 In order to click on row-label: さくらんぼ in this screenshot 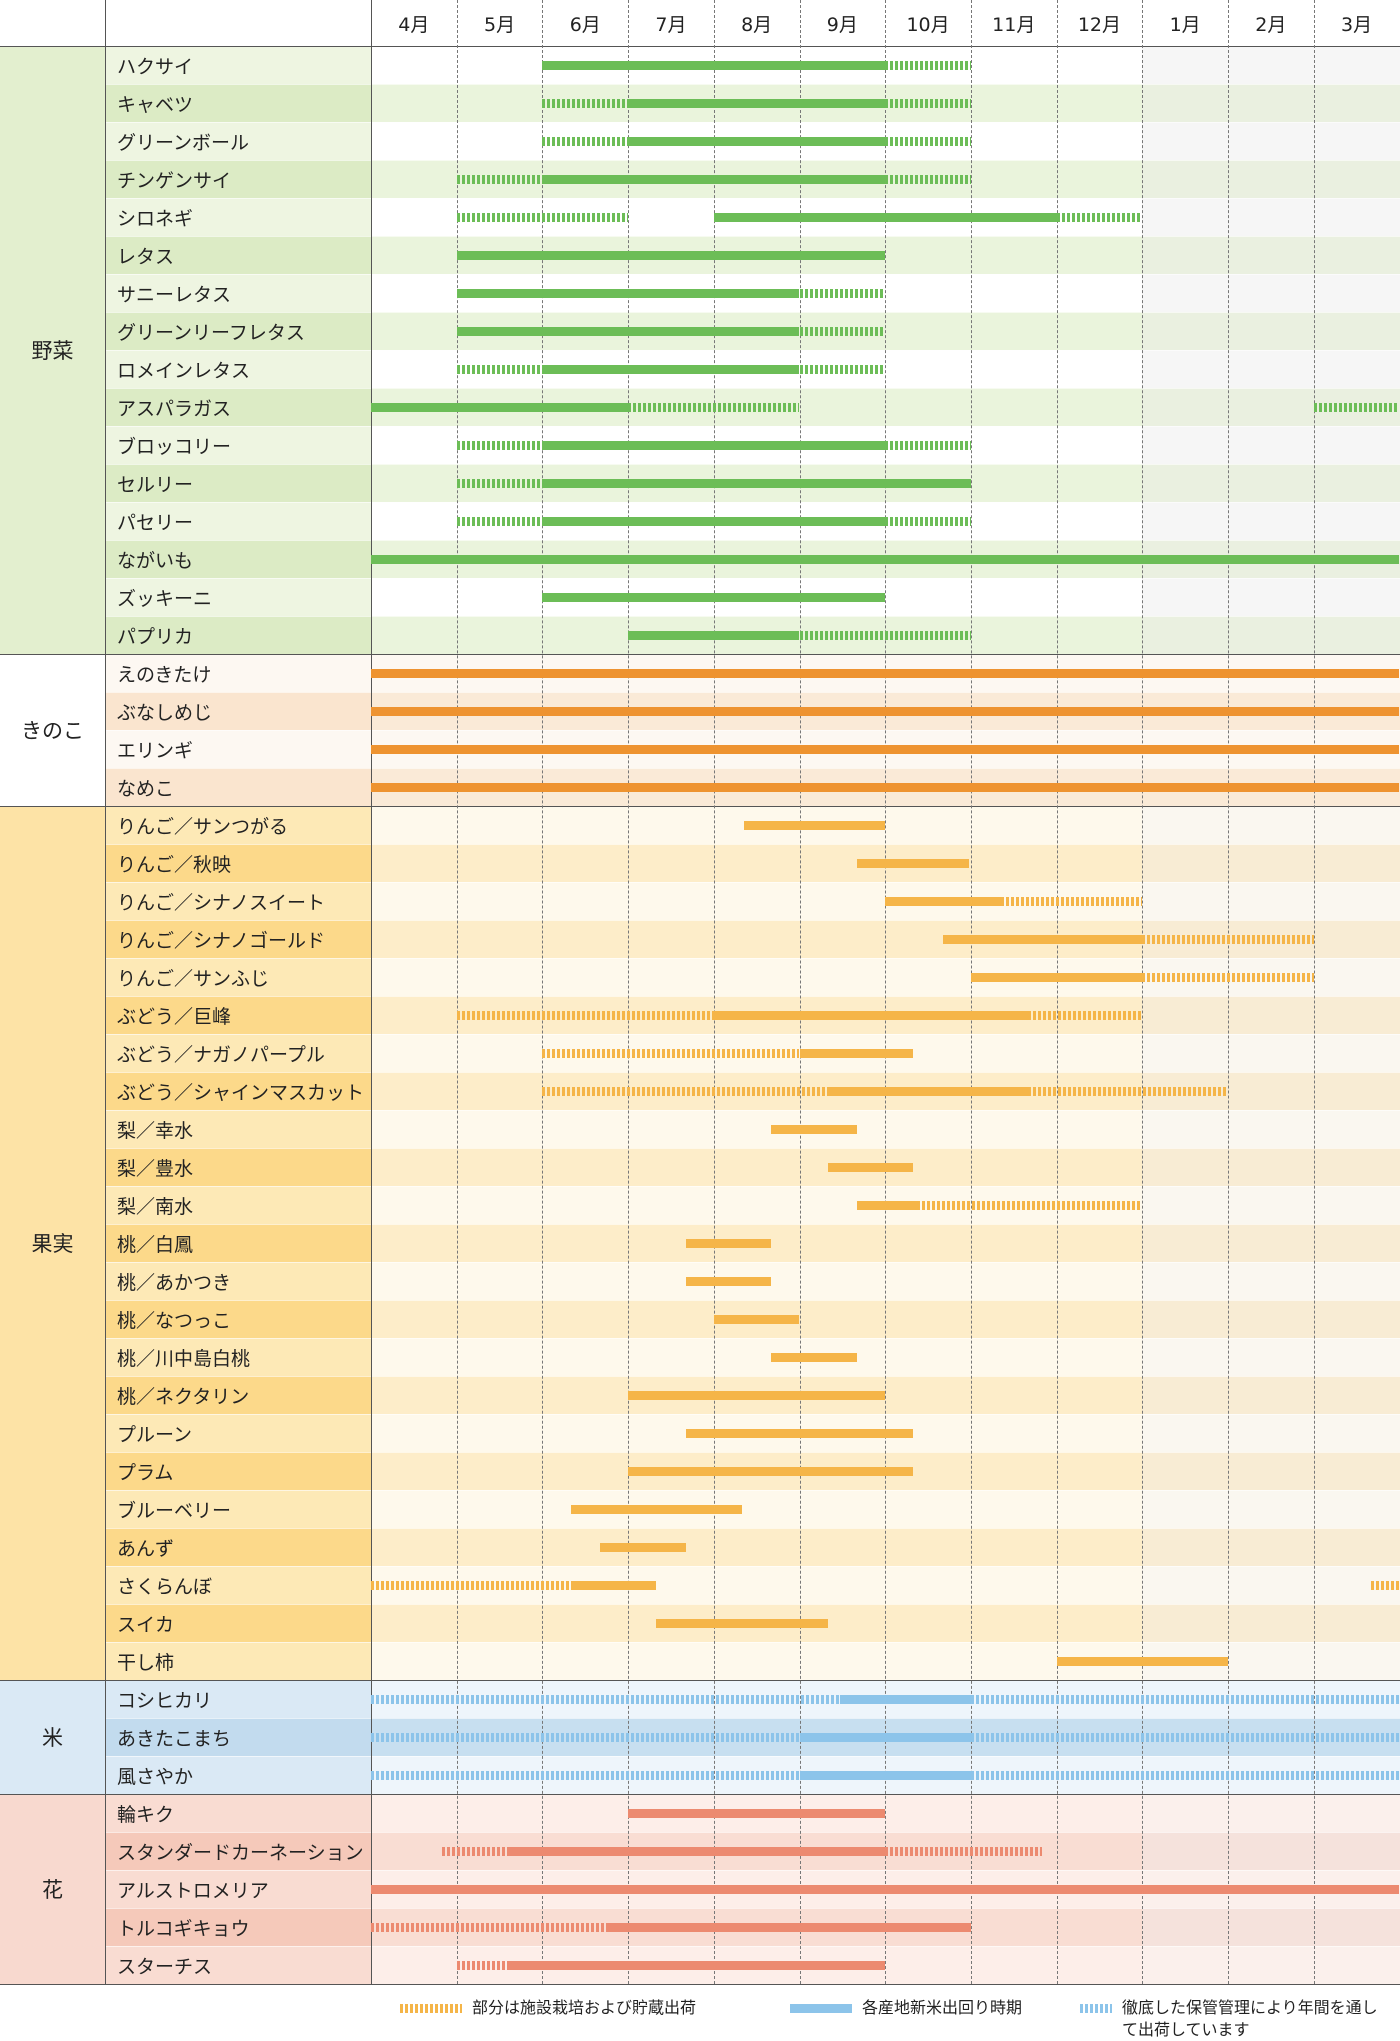, I will do `click(238, 1585)`.